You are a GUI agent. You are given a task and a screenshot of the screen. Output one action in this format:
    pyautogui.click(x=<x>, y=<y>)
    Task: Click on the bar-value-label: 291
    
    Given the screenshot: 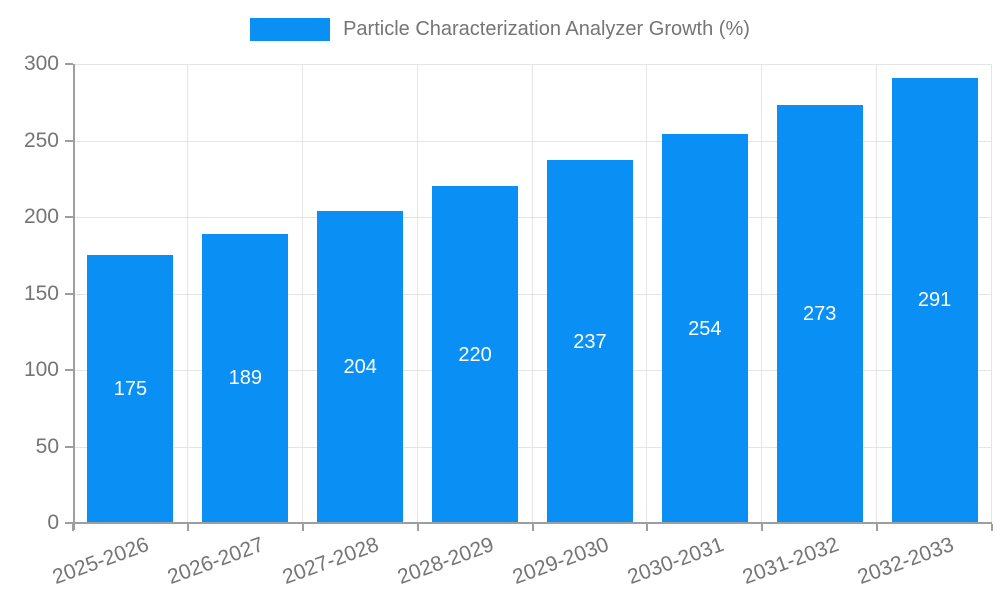 What is the action you would take?
    pyautogui.click(x=934, y=300)
    